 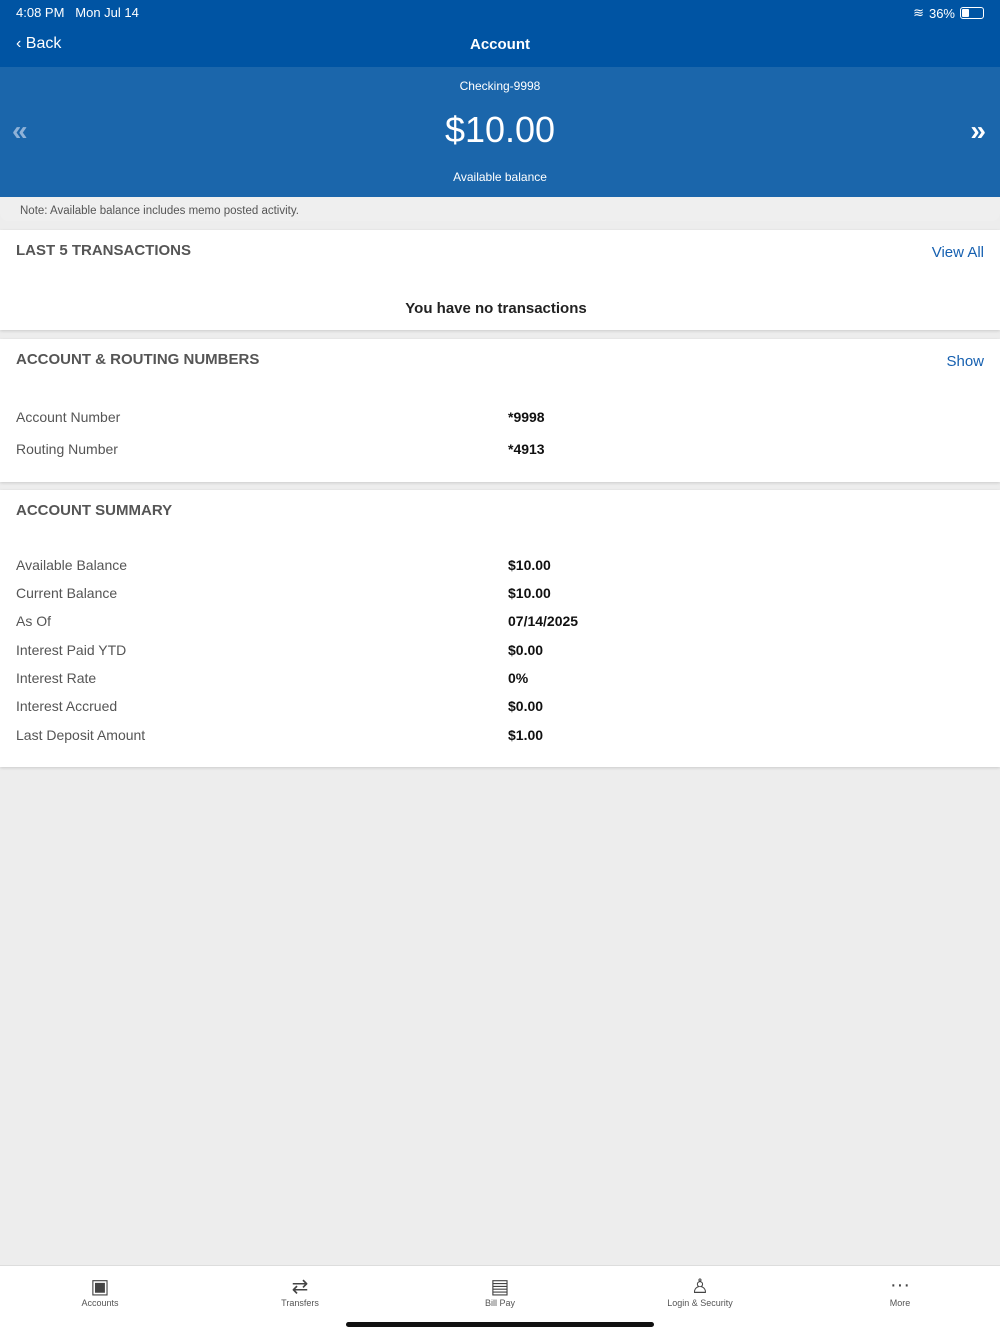 I want to click on row-label: Routing Number, so click(x=67, y=449).